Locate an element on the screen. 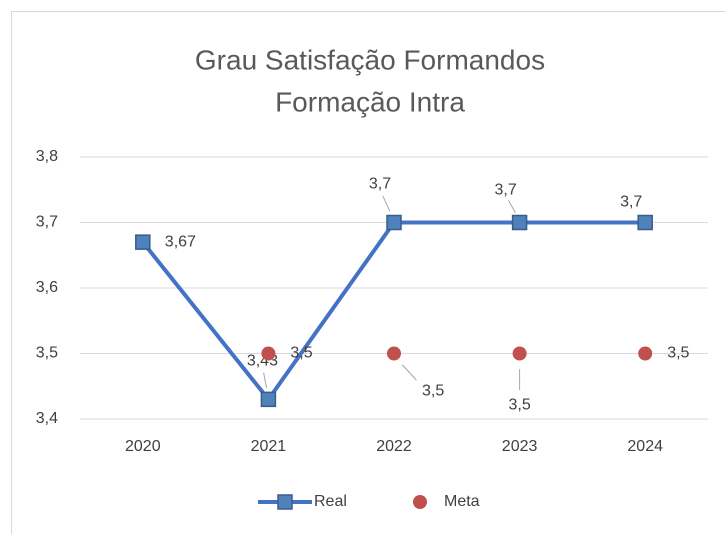 This screenshot has height=534, width=725. x-tick-label: 2023 is located at coordinates (520, 446).